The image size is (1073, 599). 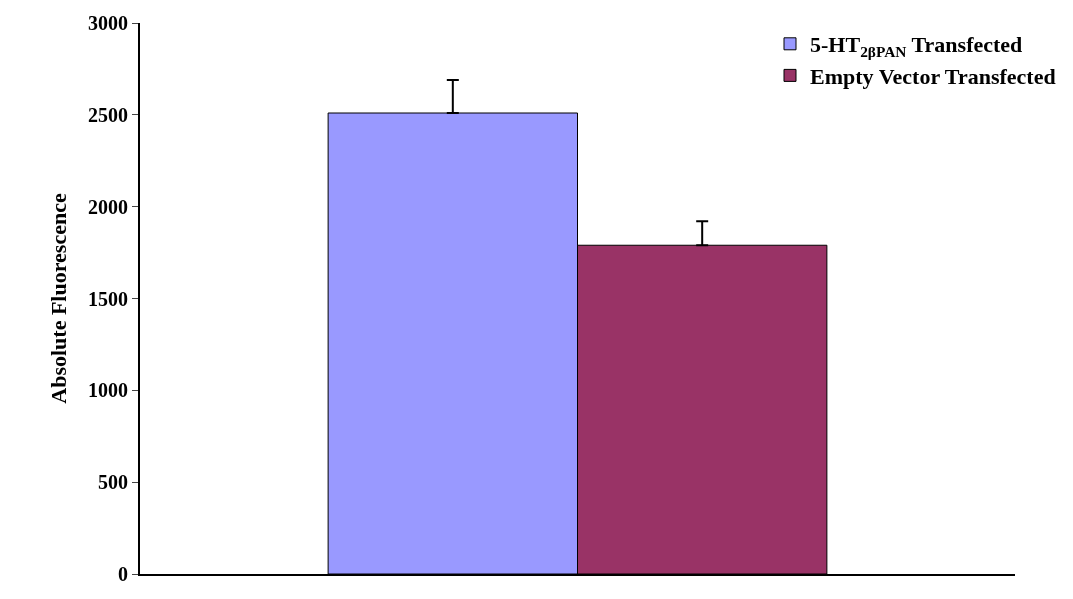 I want to click on y-axis-title: Absolute Fluorescence, so click(x=59, y=298).